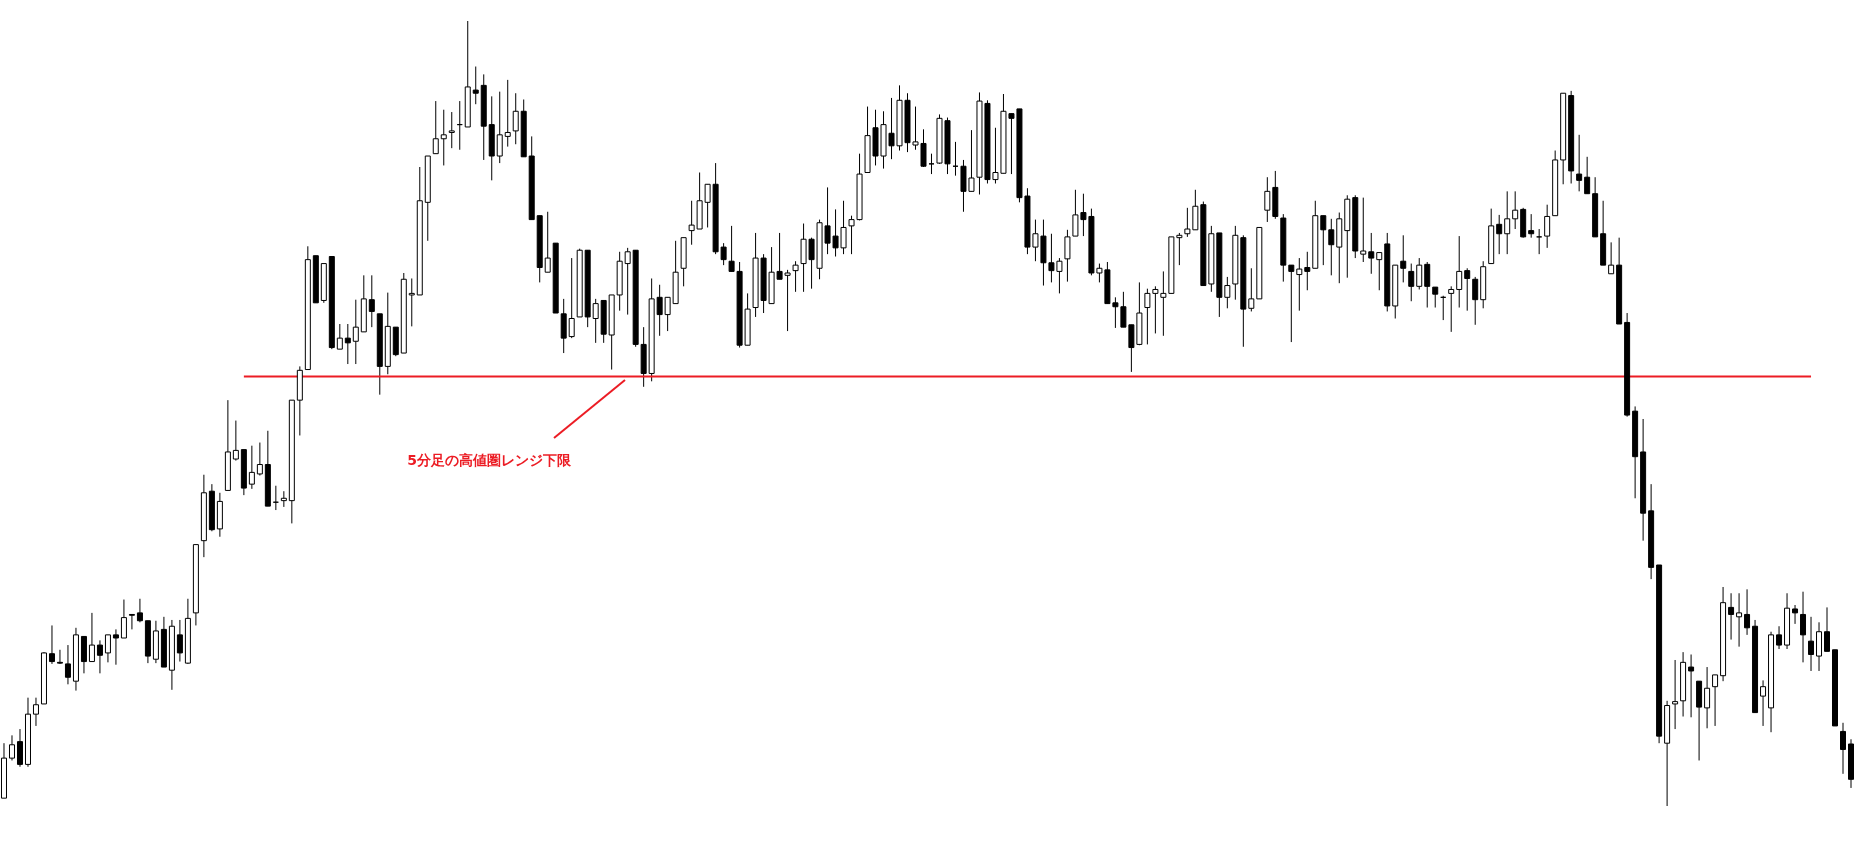  Describe the element at coordinates (489, 460) in the screenshot. I see `annotation: 5分足の高値圏レンジ下限` at that location.